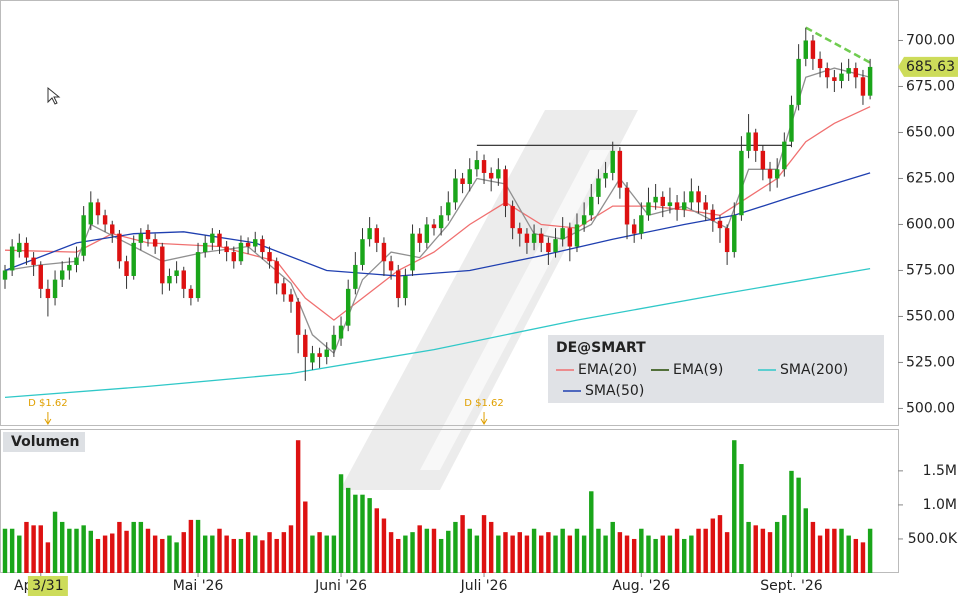 This screenshot has width=960, height=600. Describe the element at coordinates (607, 370) in the screenshot. I see `legend-entry: EMA(20)` at that location.